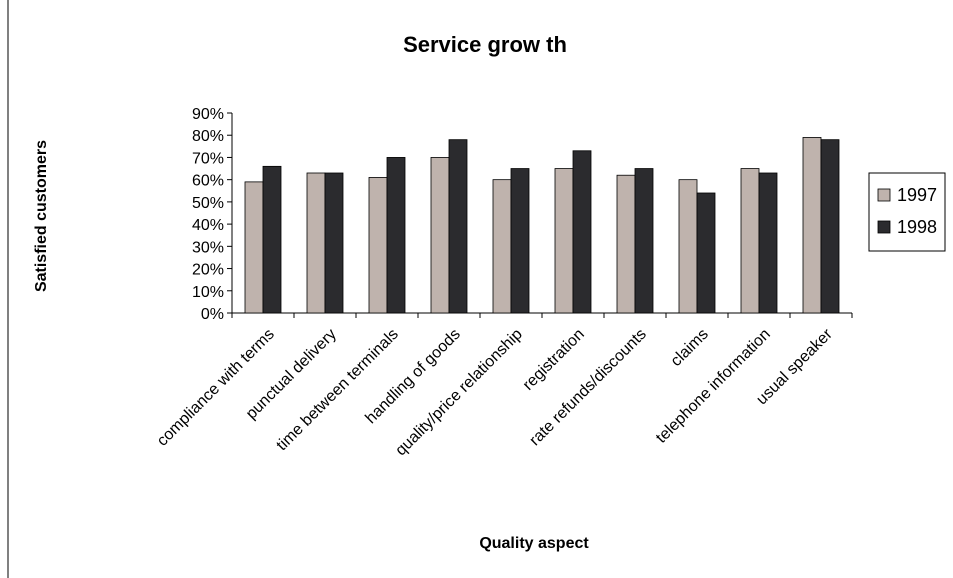 The height and width of the screenshot is (578, 953). I want to click on y-tick-label: 50%, so click(208, 203).